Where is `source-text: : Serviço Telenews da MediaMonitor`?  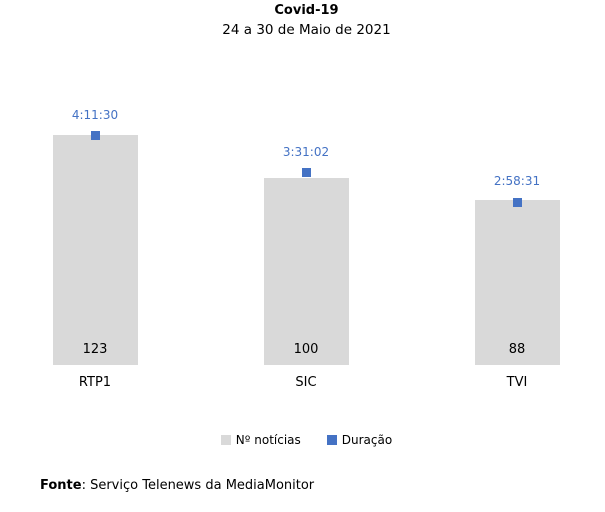
source-text: : Serviço Telenews da MediaMonitor is located at coordinates (198, 485).